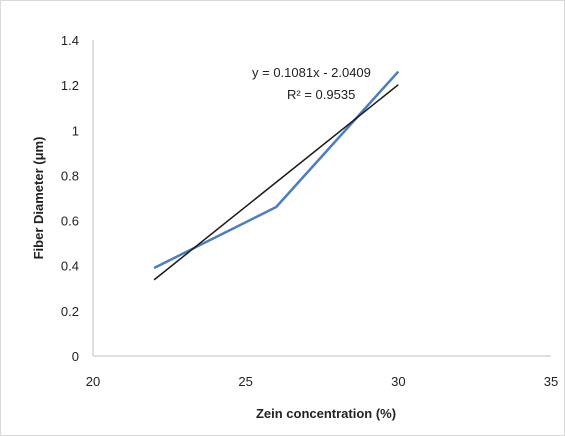 The height and width of the screenshot is (436, 565). What do you see at coordinates (70, 175) in the screenshot?
I see `y-tick-label: 0.8` at bounding box center [70, 175].